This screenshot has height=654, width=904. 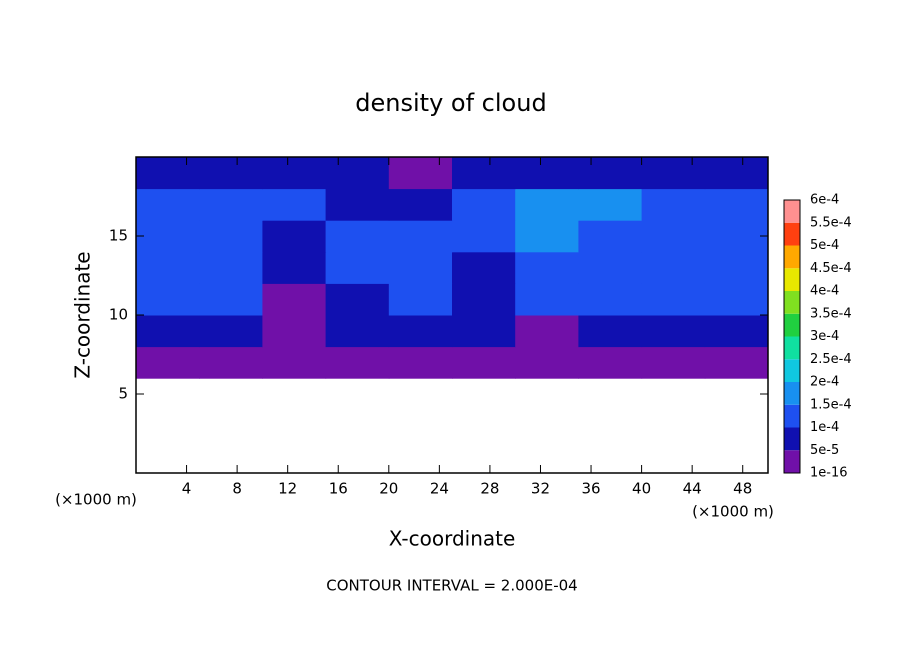 I want to click on colorbar-frame, so click(x=792, y=336).